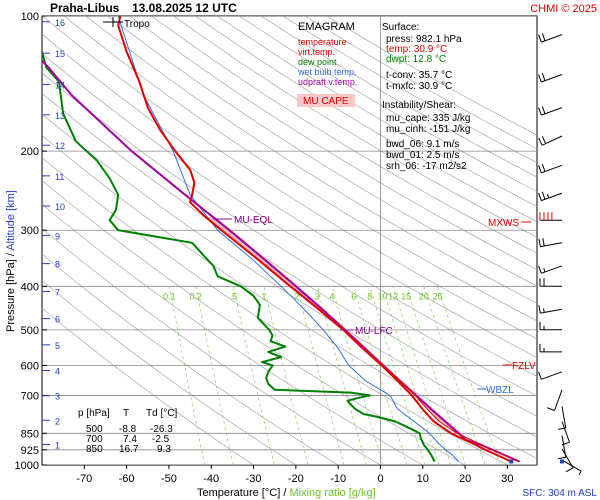  What do you see at coordinates (563, 9) in the screenshot?
I see `credit-label: CHMI © 2025` at bounding box center [563, 9].